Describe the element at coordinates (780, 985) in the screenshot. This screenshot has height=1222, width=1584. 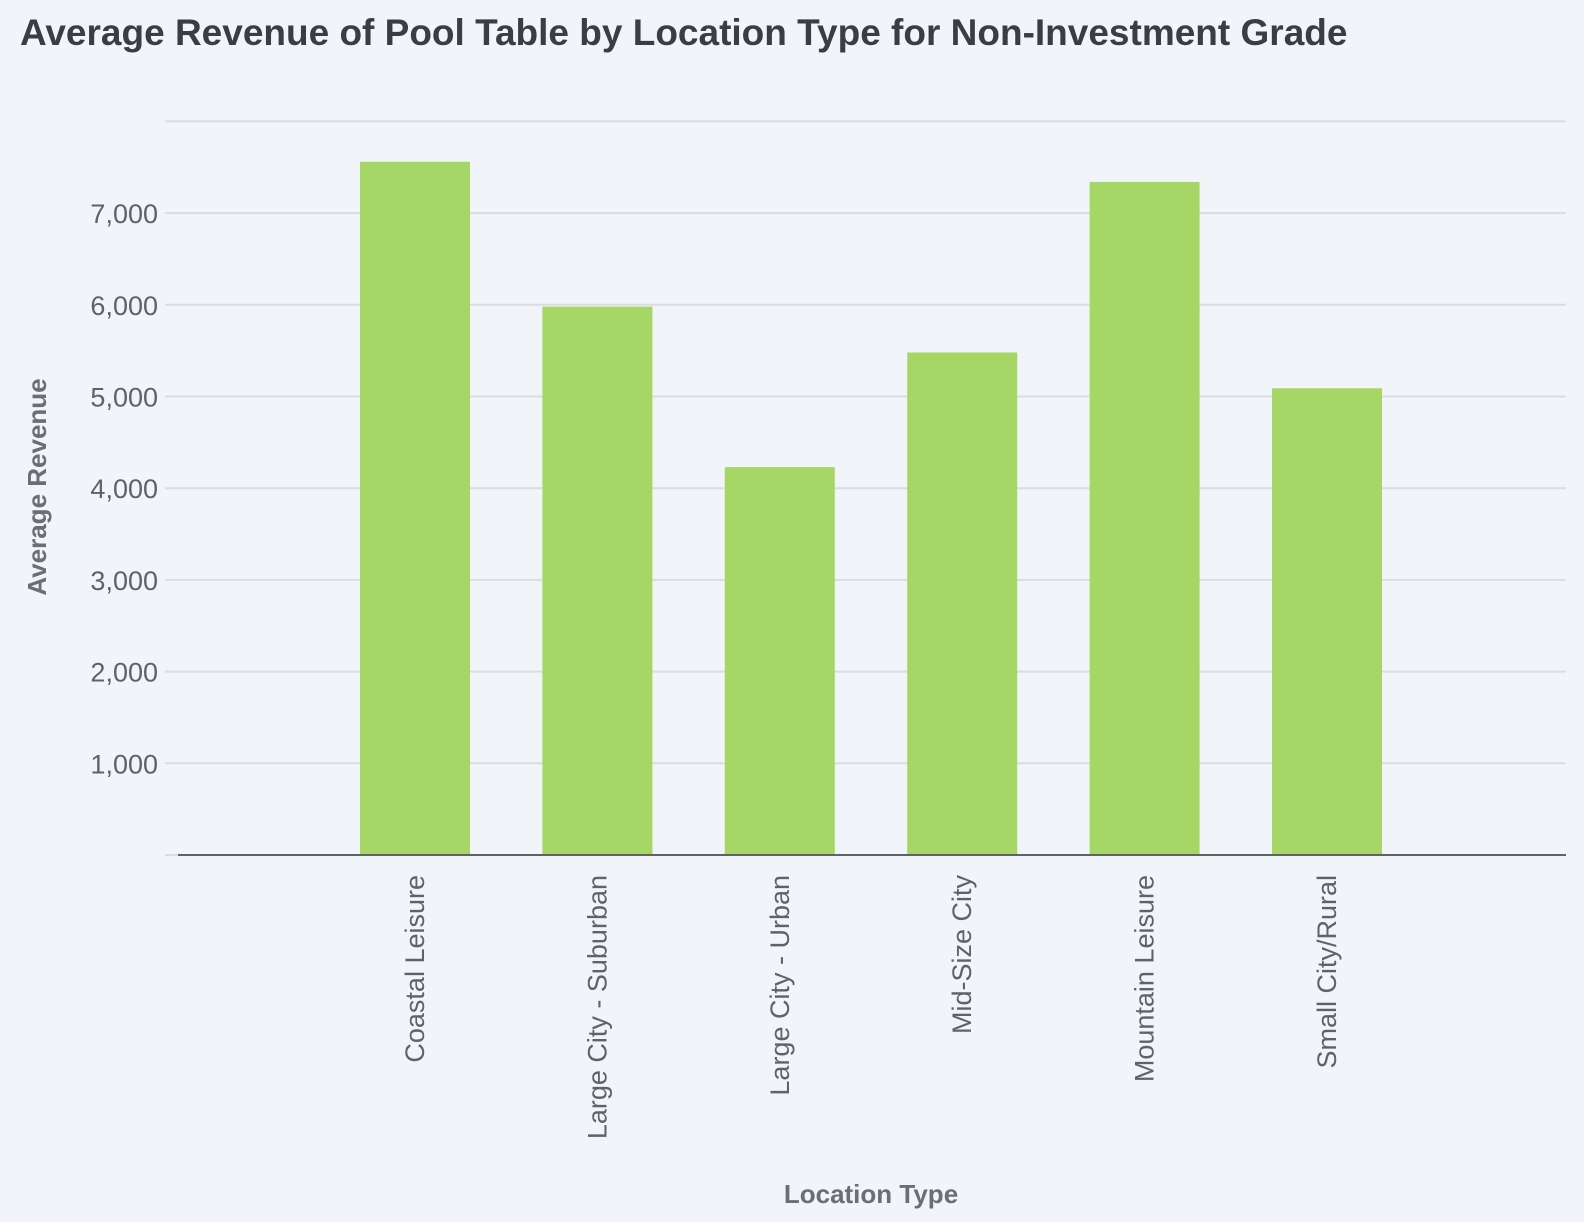
I see `x-category-label: Large City - Urban` at that location.